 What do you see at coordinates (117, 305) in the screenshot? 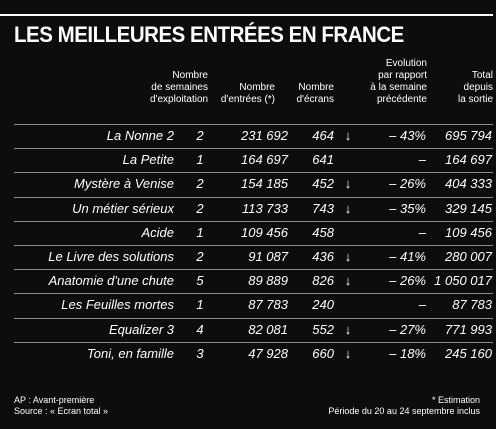
I see `film-title: Les Feuilles mortes` at bounding box center [117, 305].